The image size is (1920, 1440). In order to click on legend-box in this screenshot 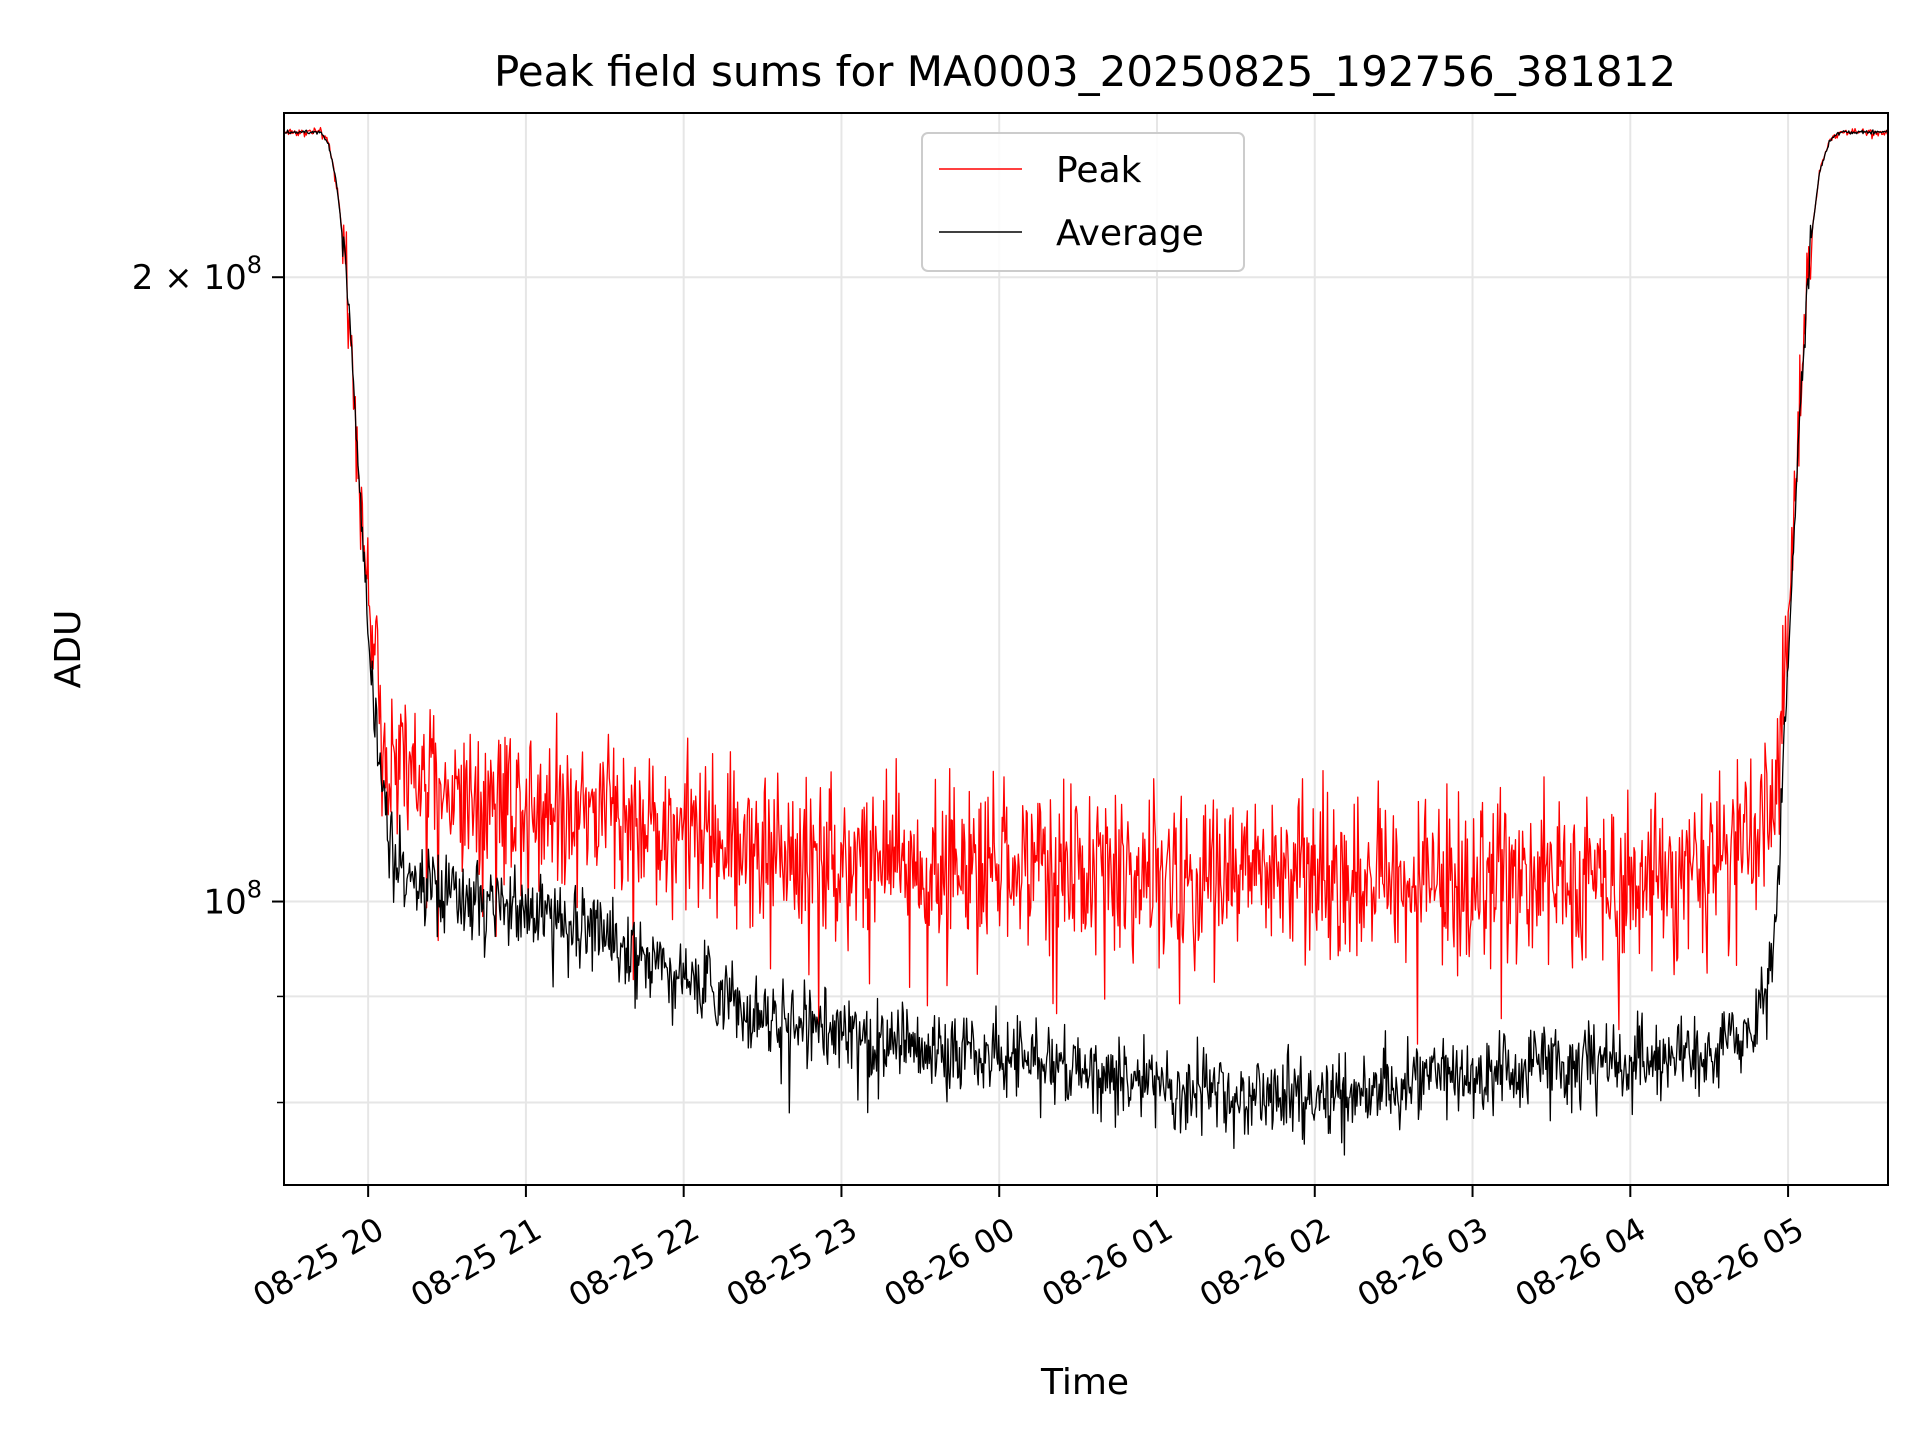, I will do `click(1083, 202)`.